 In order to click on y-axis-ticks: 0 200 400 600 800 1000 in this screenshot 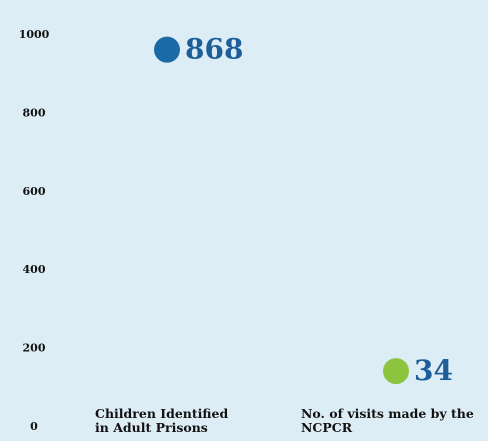, I will do `click(34, 230)`.